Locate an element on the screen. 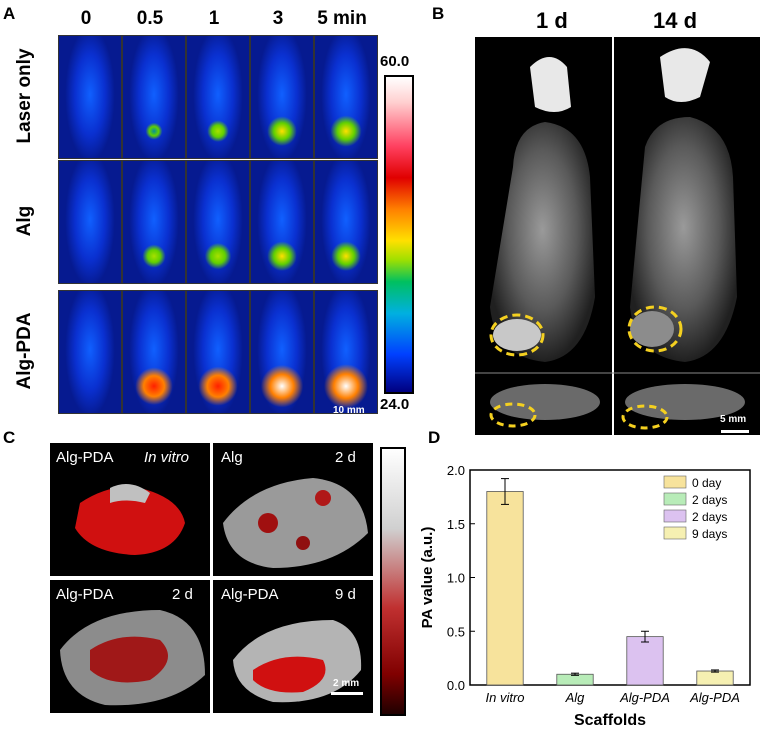 This screenshot has width=765, height=733. thermal-tile-r2-c4 is located at coordinates (346, 352).